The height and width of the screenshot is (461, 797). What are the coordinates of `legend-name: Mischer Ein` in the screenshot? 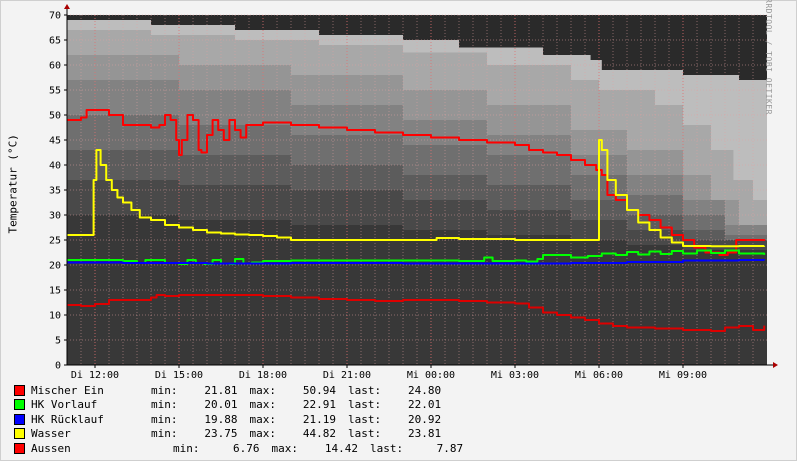 It's located at (67, 390).